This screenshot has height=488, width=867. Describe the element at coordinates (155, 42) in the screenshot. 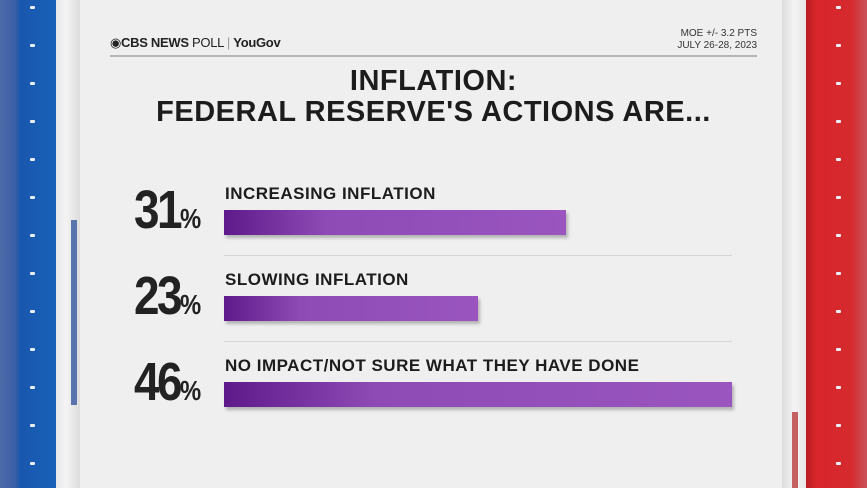

I see `brand: CBS NEWS` at that location.